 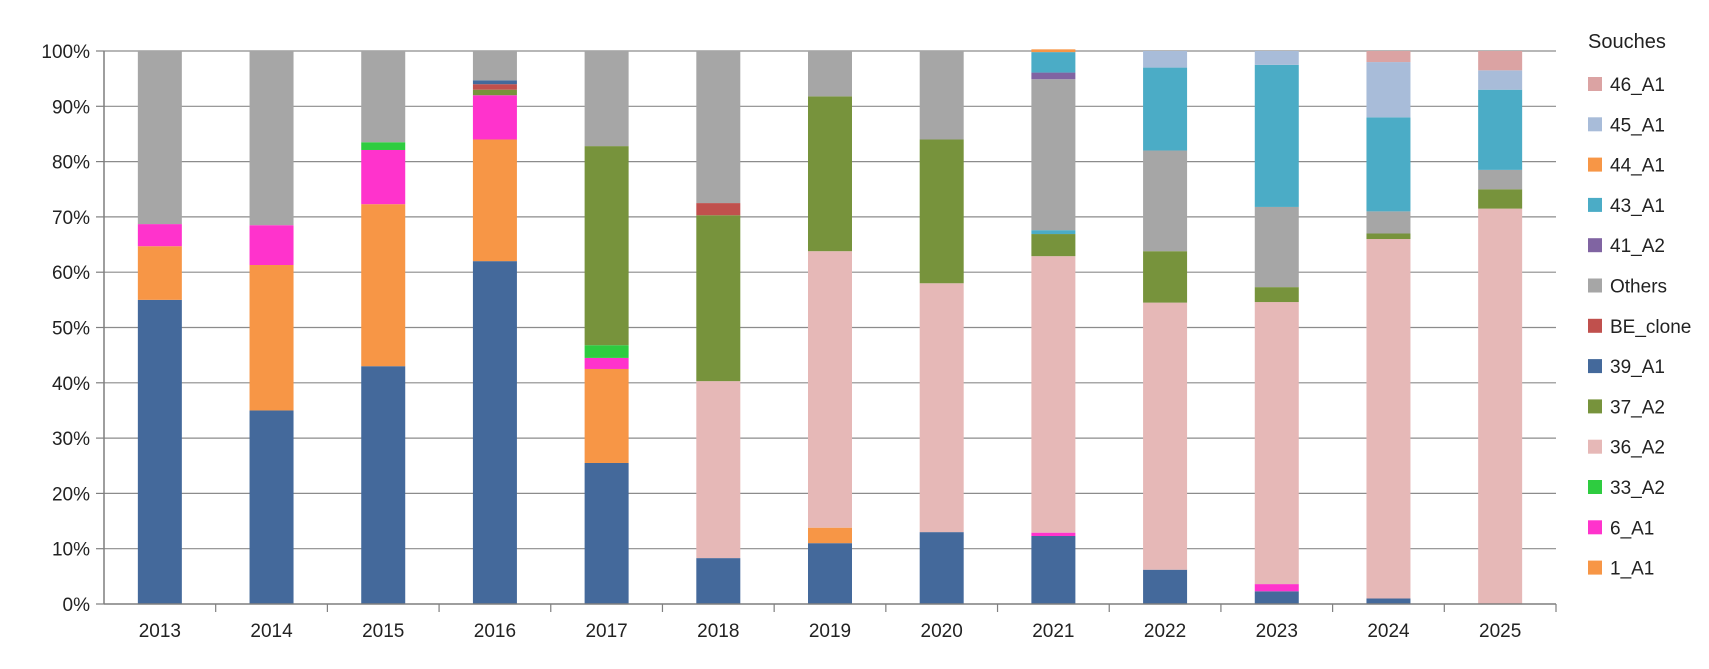 I want to click on x-tick-label: 2016, so click(x=495, y=631).